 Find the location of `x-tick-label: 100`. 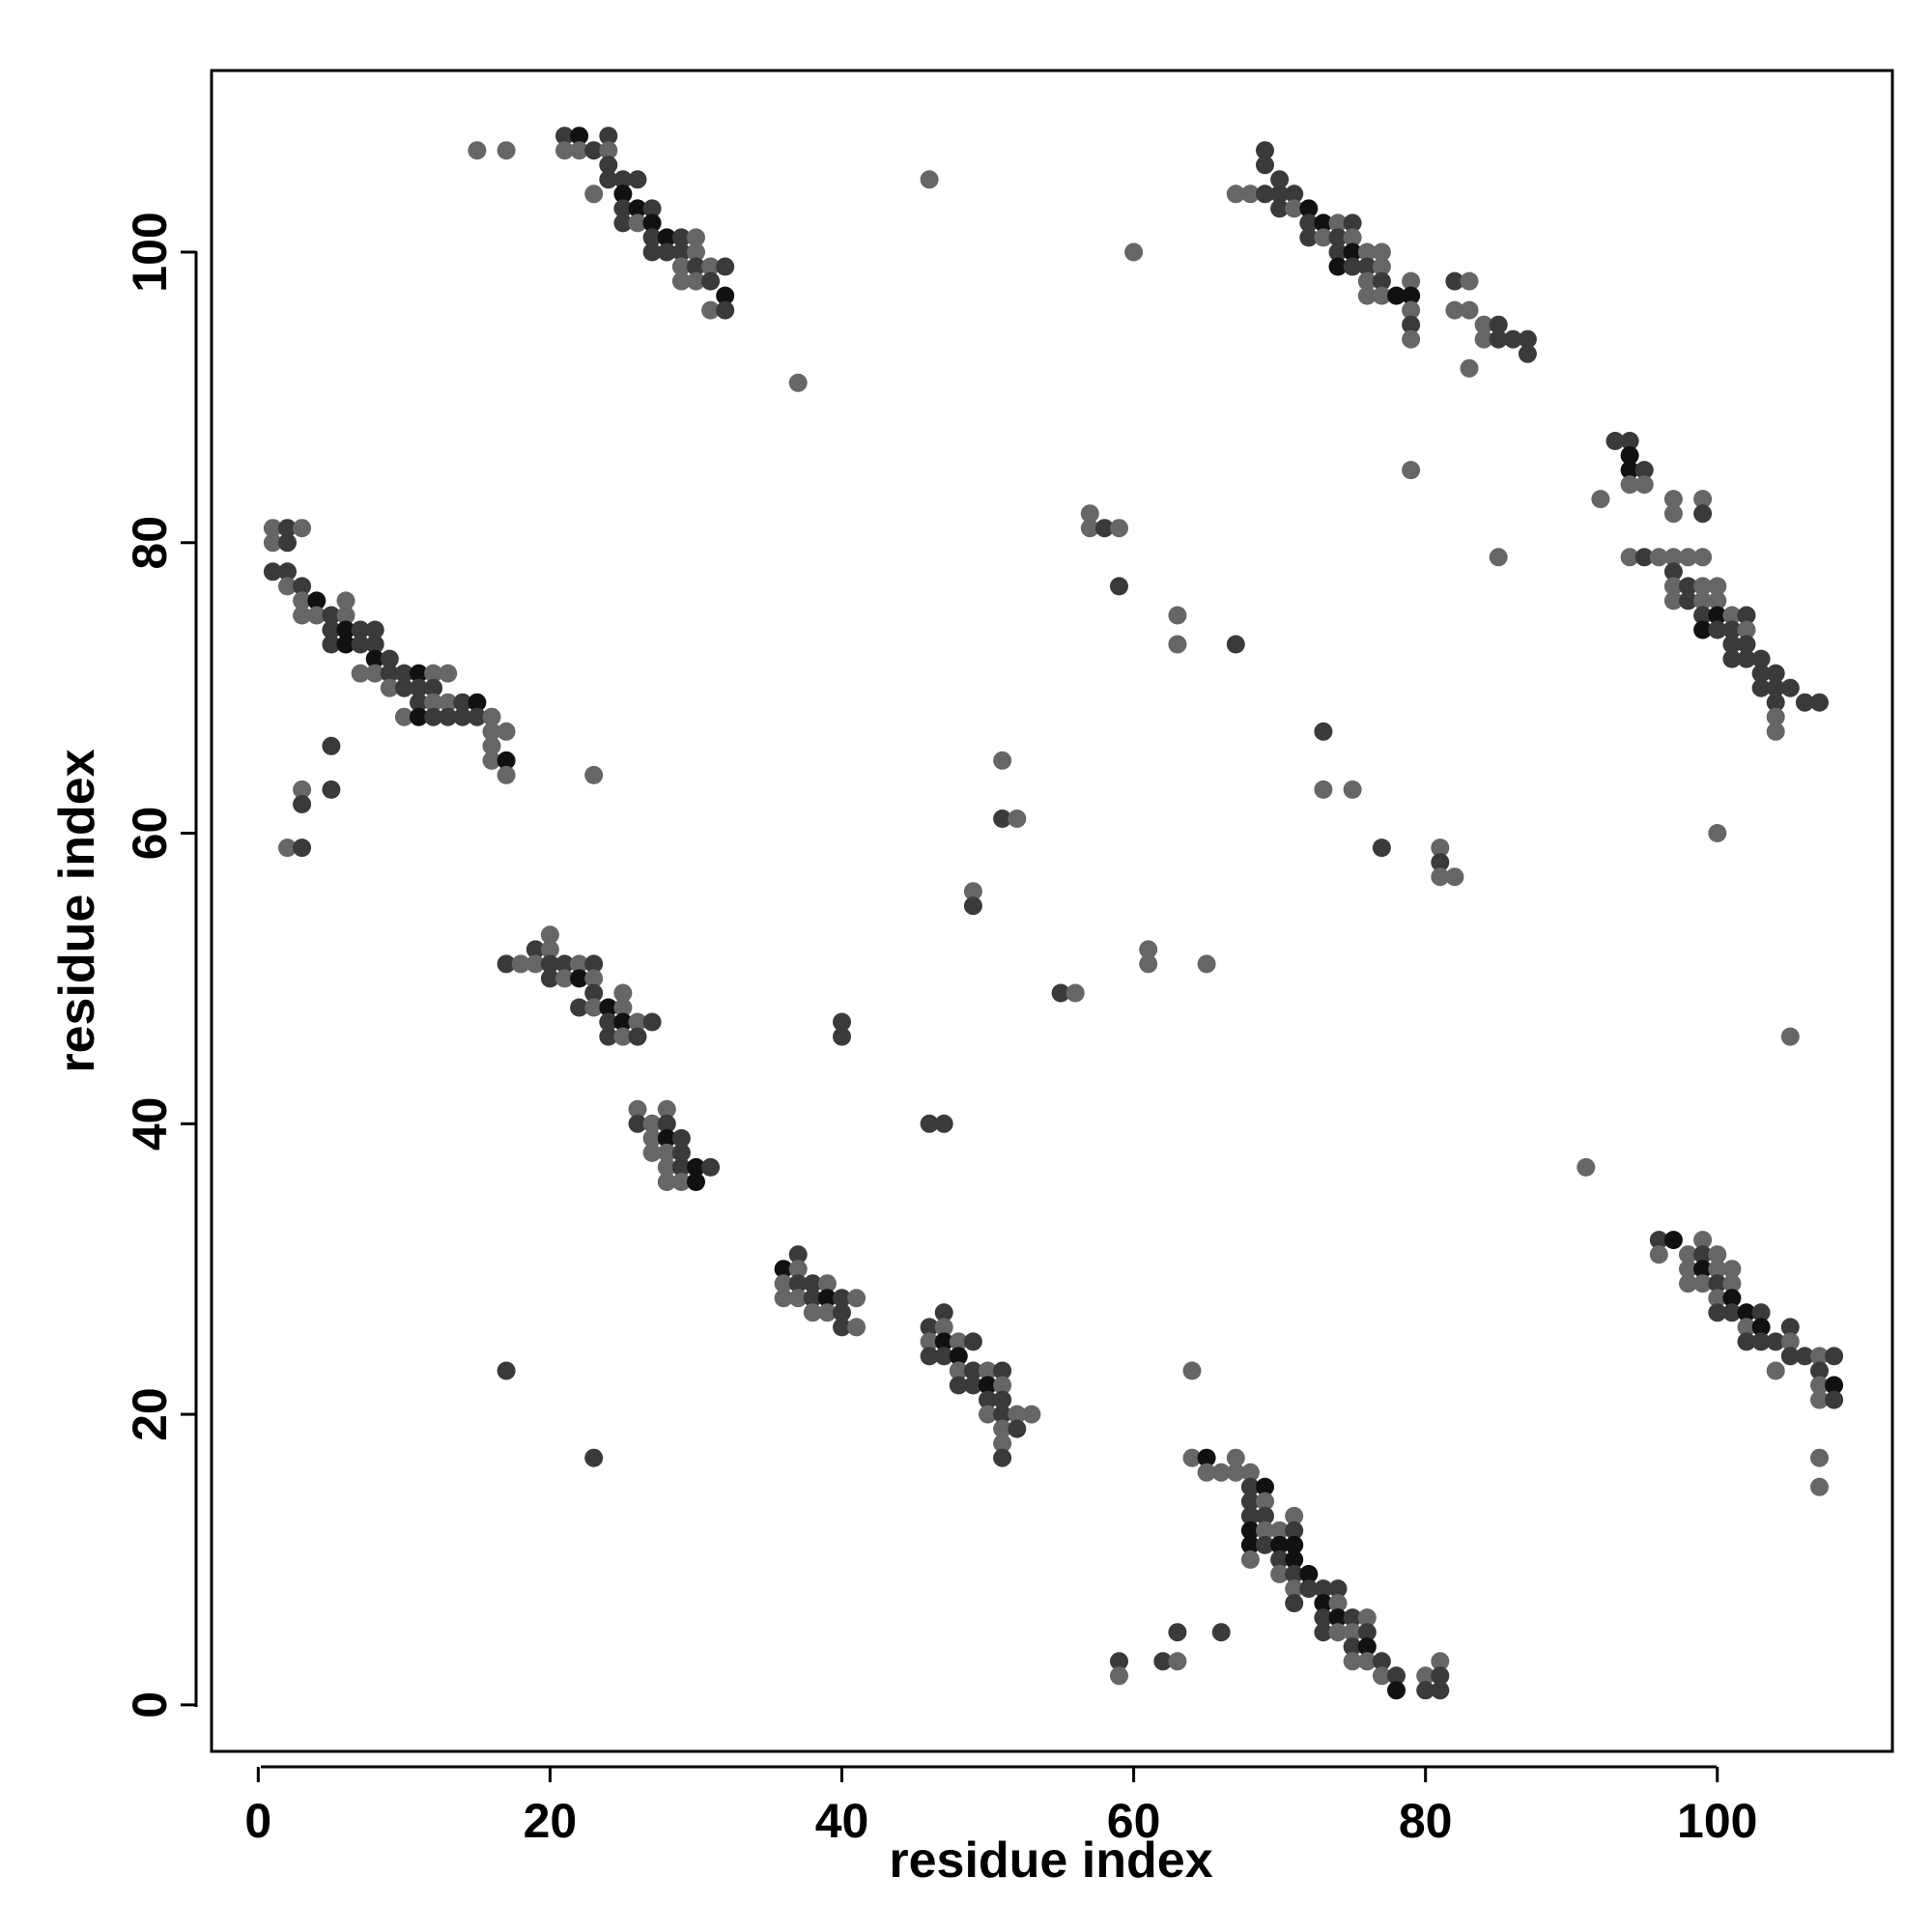

x-tick-label: 100 is located at coordinates (1717, 1821).